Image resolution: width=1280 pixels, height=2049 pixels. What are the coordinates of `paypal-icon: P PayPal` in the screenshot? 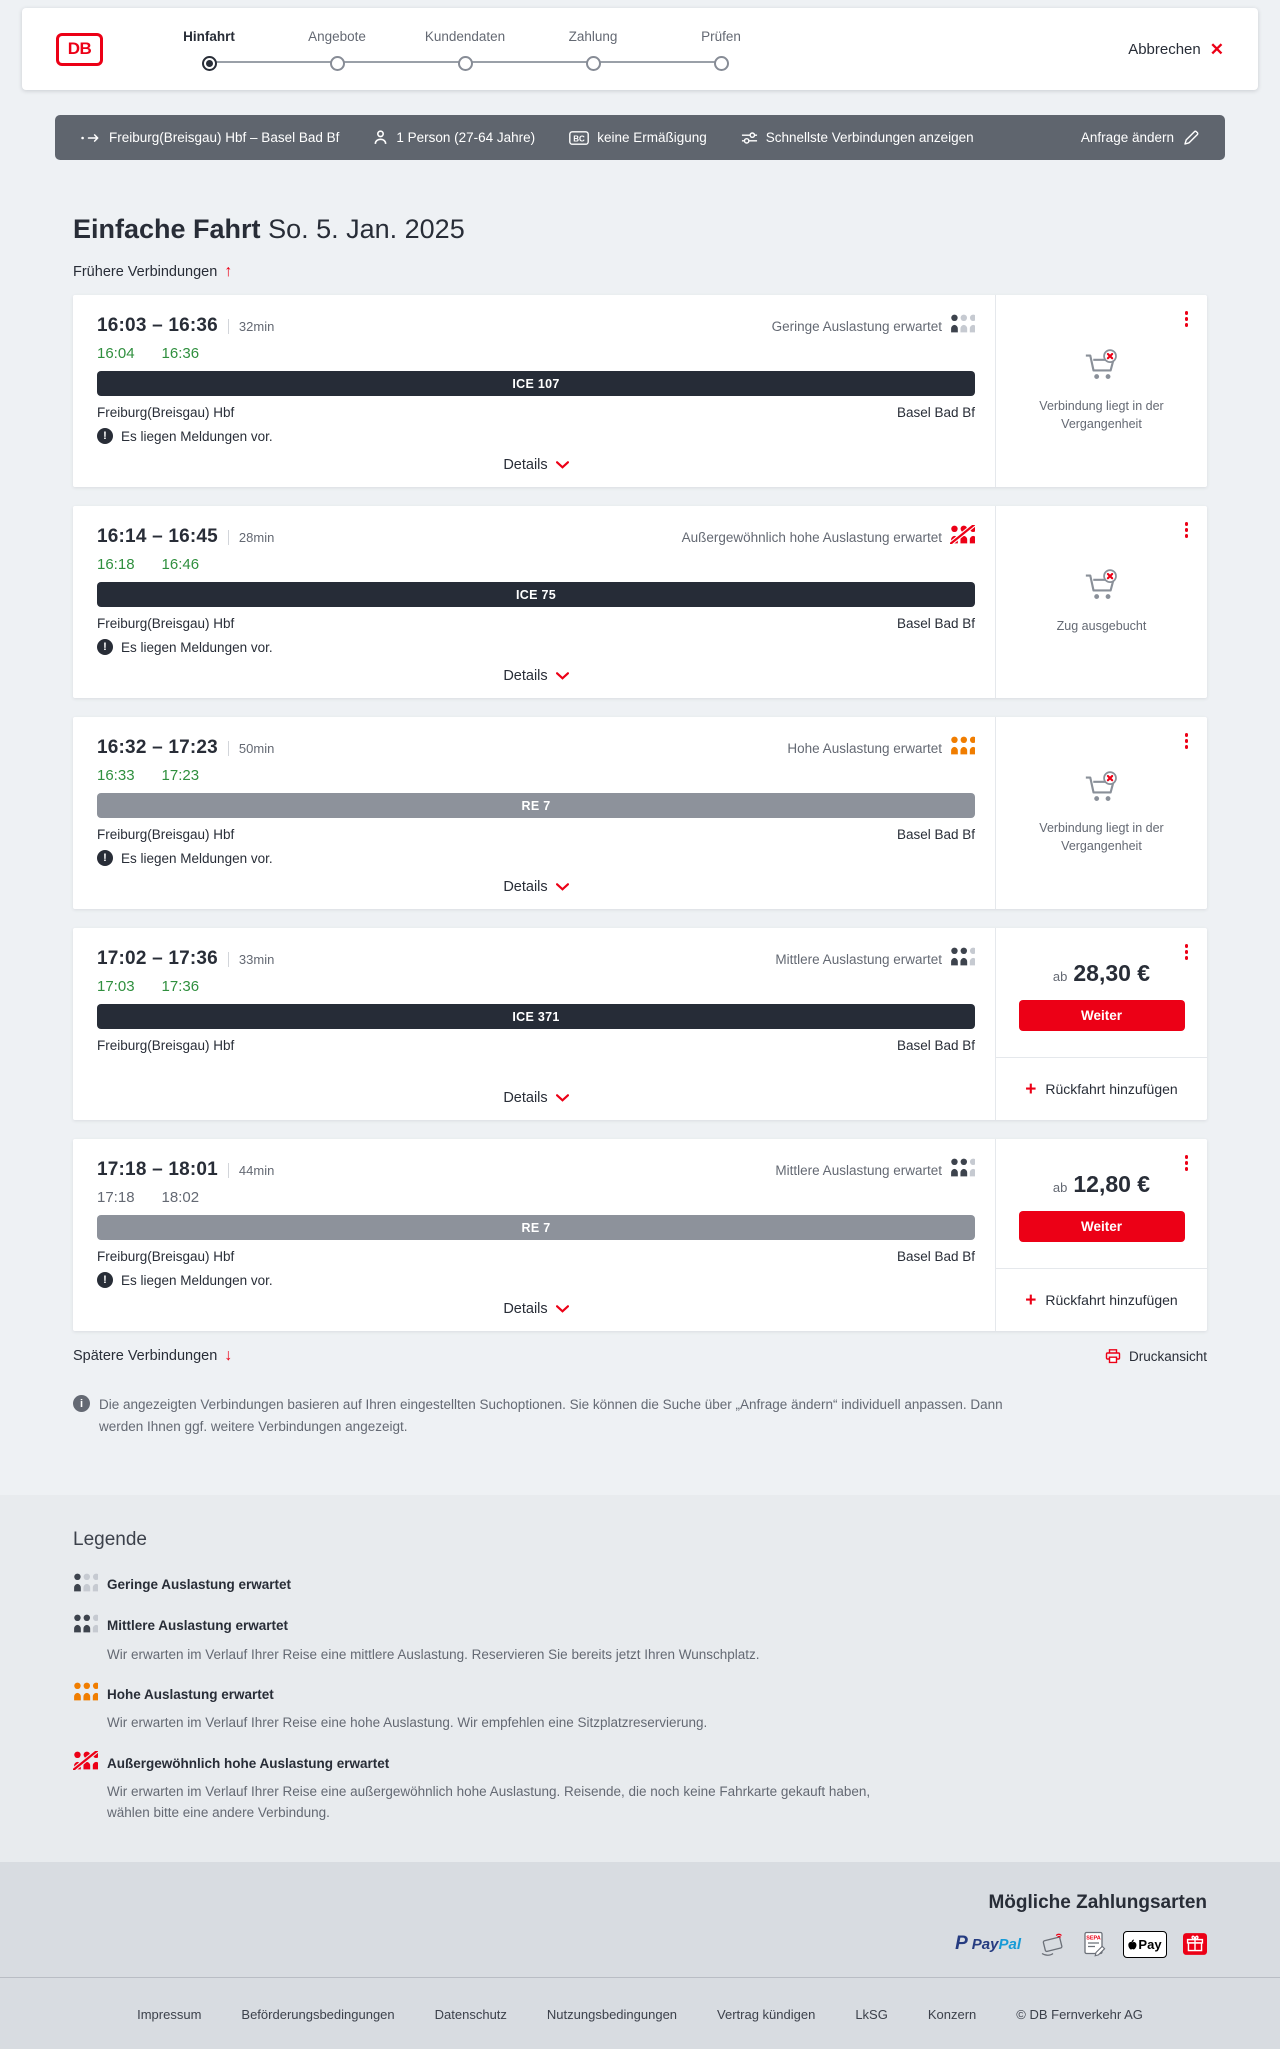 It's located at (988, 1943).